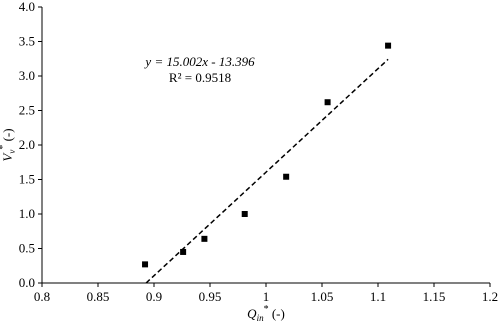  I want to click on y-title-sub: v, so click(12, 152).